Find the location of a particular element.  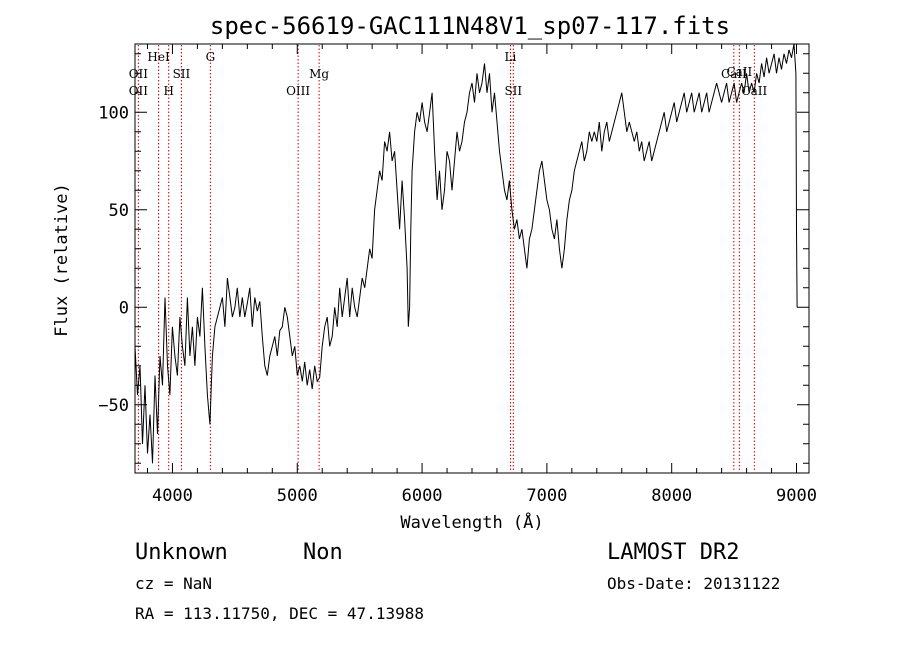

x-tick-label: 8000 is located at coordinates (671, 496).